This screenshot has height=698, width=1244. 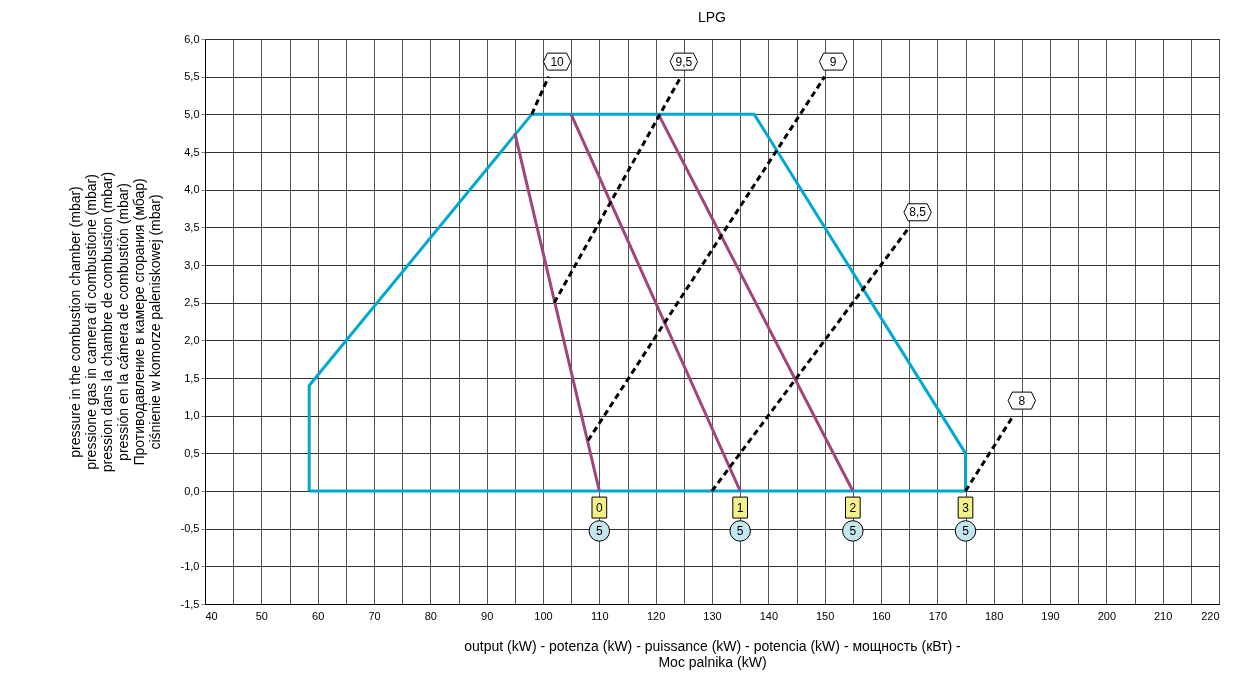 I want to click on x-tick-label: 210, so click(x=1163, y=615).